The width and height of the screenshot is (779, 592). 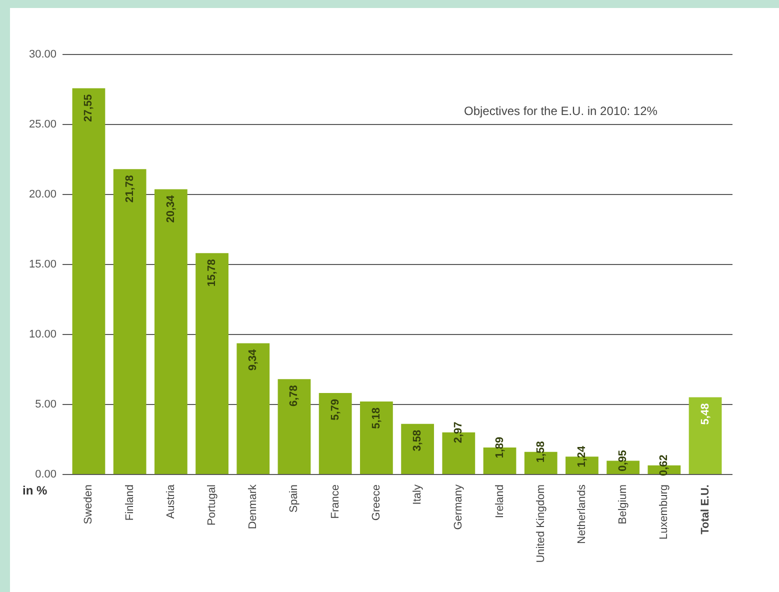 What do you see at coordinates (212, 505) in the screenshot?
I see `x-tick-label: Portugal` at bounding box center [212, 505].